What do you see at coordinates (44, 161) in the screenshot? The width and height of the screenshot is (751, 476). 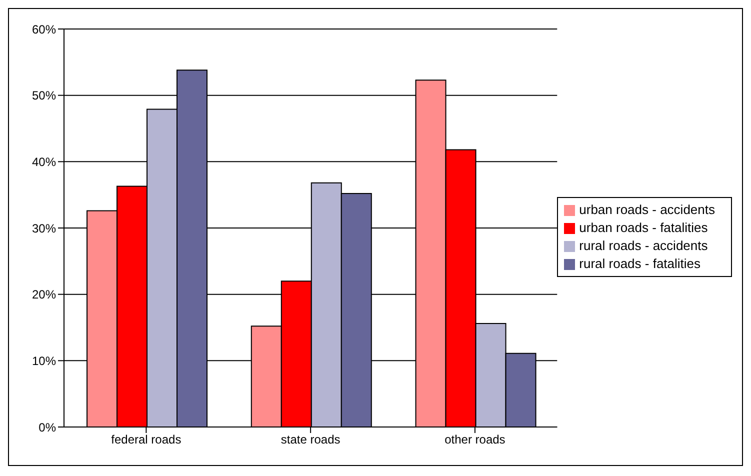 I see `y-tick-label: 40%` at bounding box center [44, 161].